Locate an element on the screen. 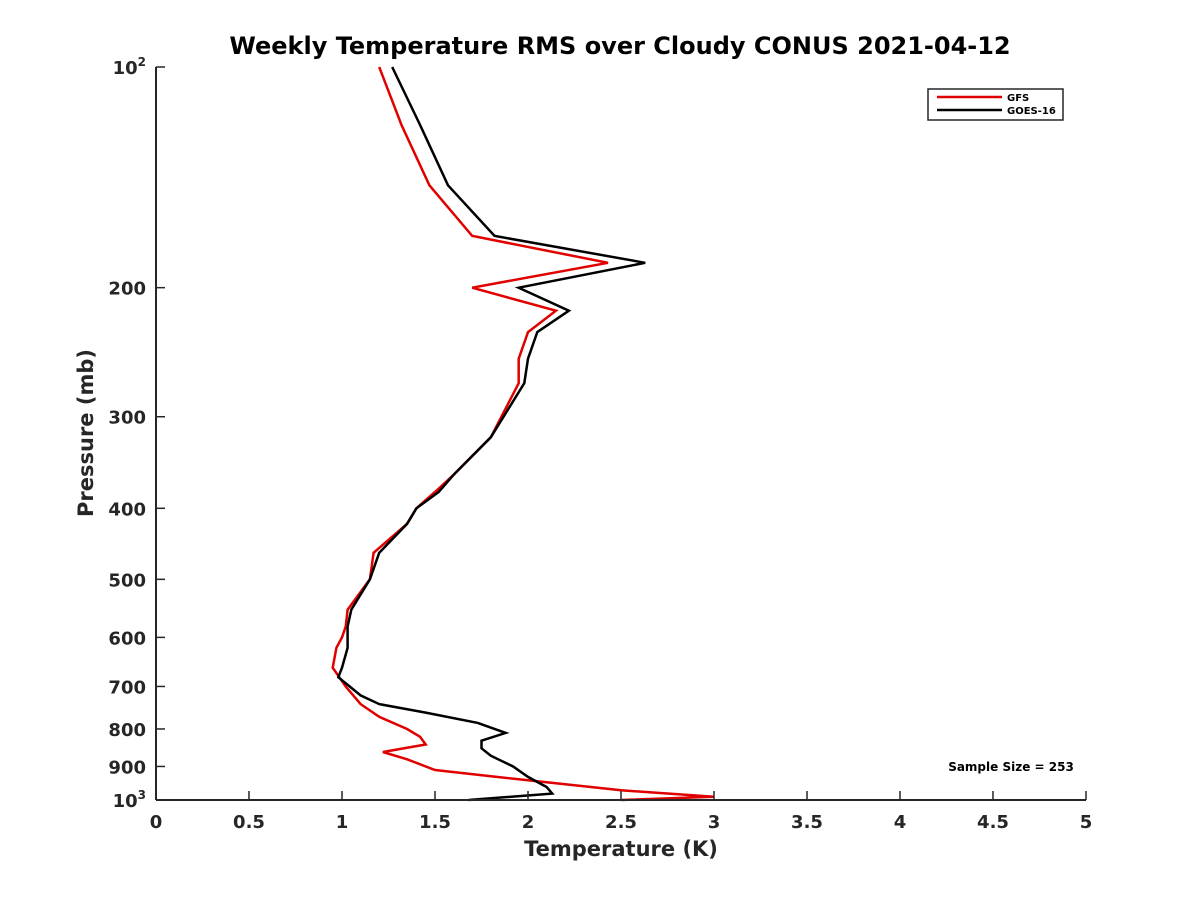  y-tick-label: 400 is located at coordinates (127, 509).